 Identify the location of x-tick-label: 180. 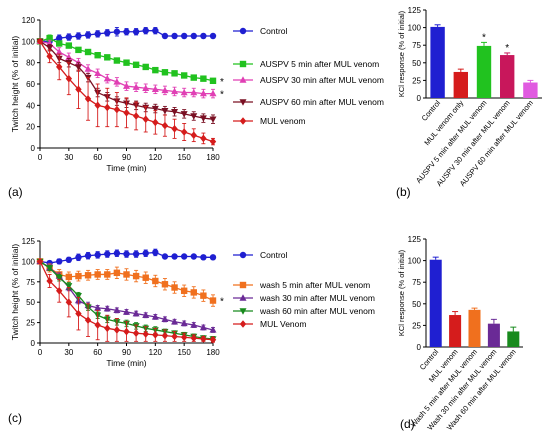
(213, 157).